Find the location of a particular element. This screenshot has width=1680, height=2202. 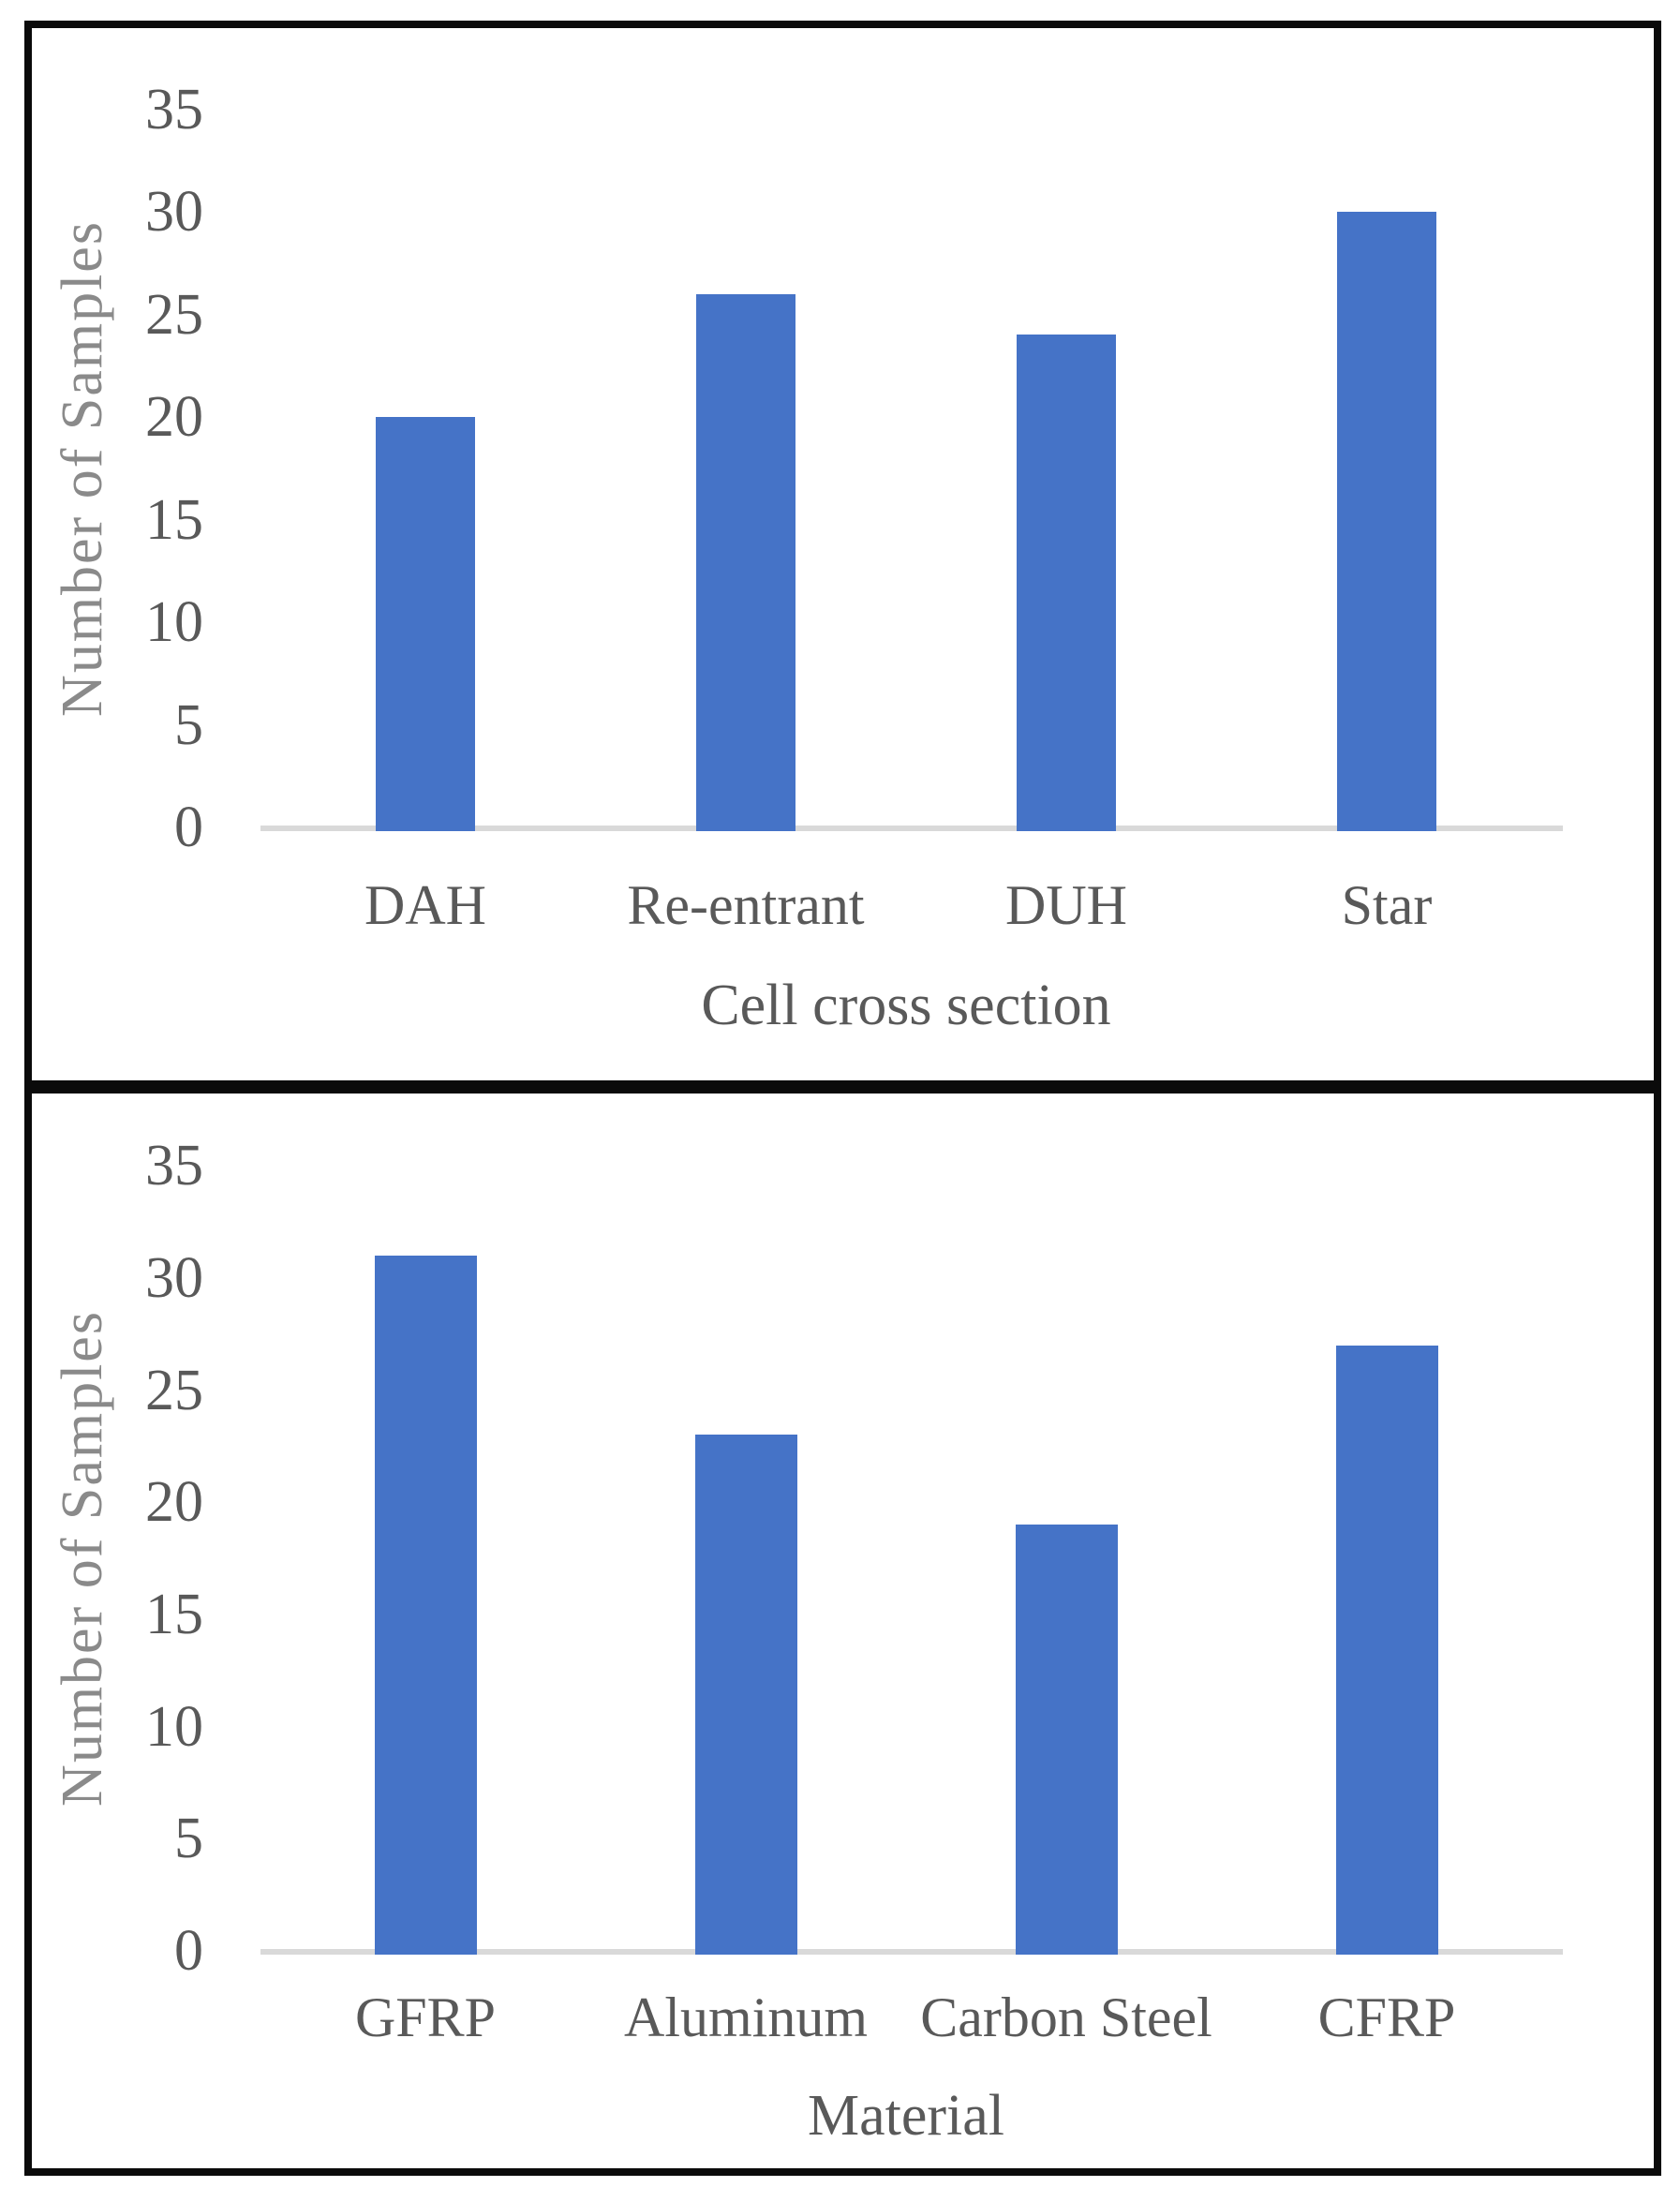

bar-star is located at coordinates (1386, 521).